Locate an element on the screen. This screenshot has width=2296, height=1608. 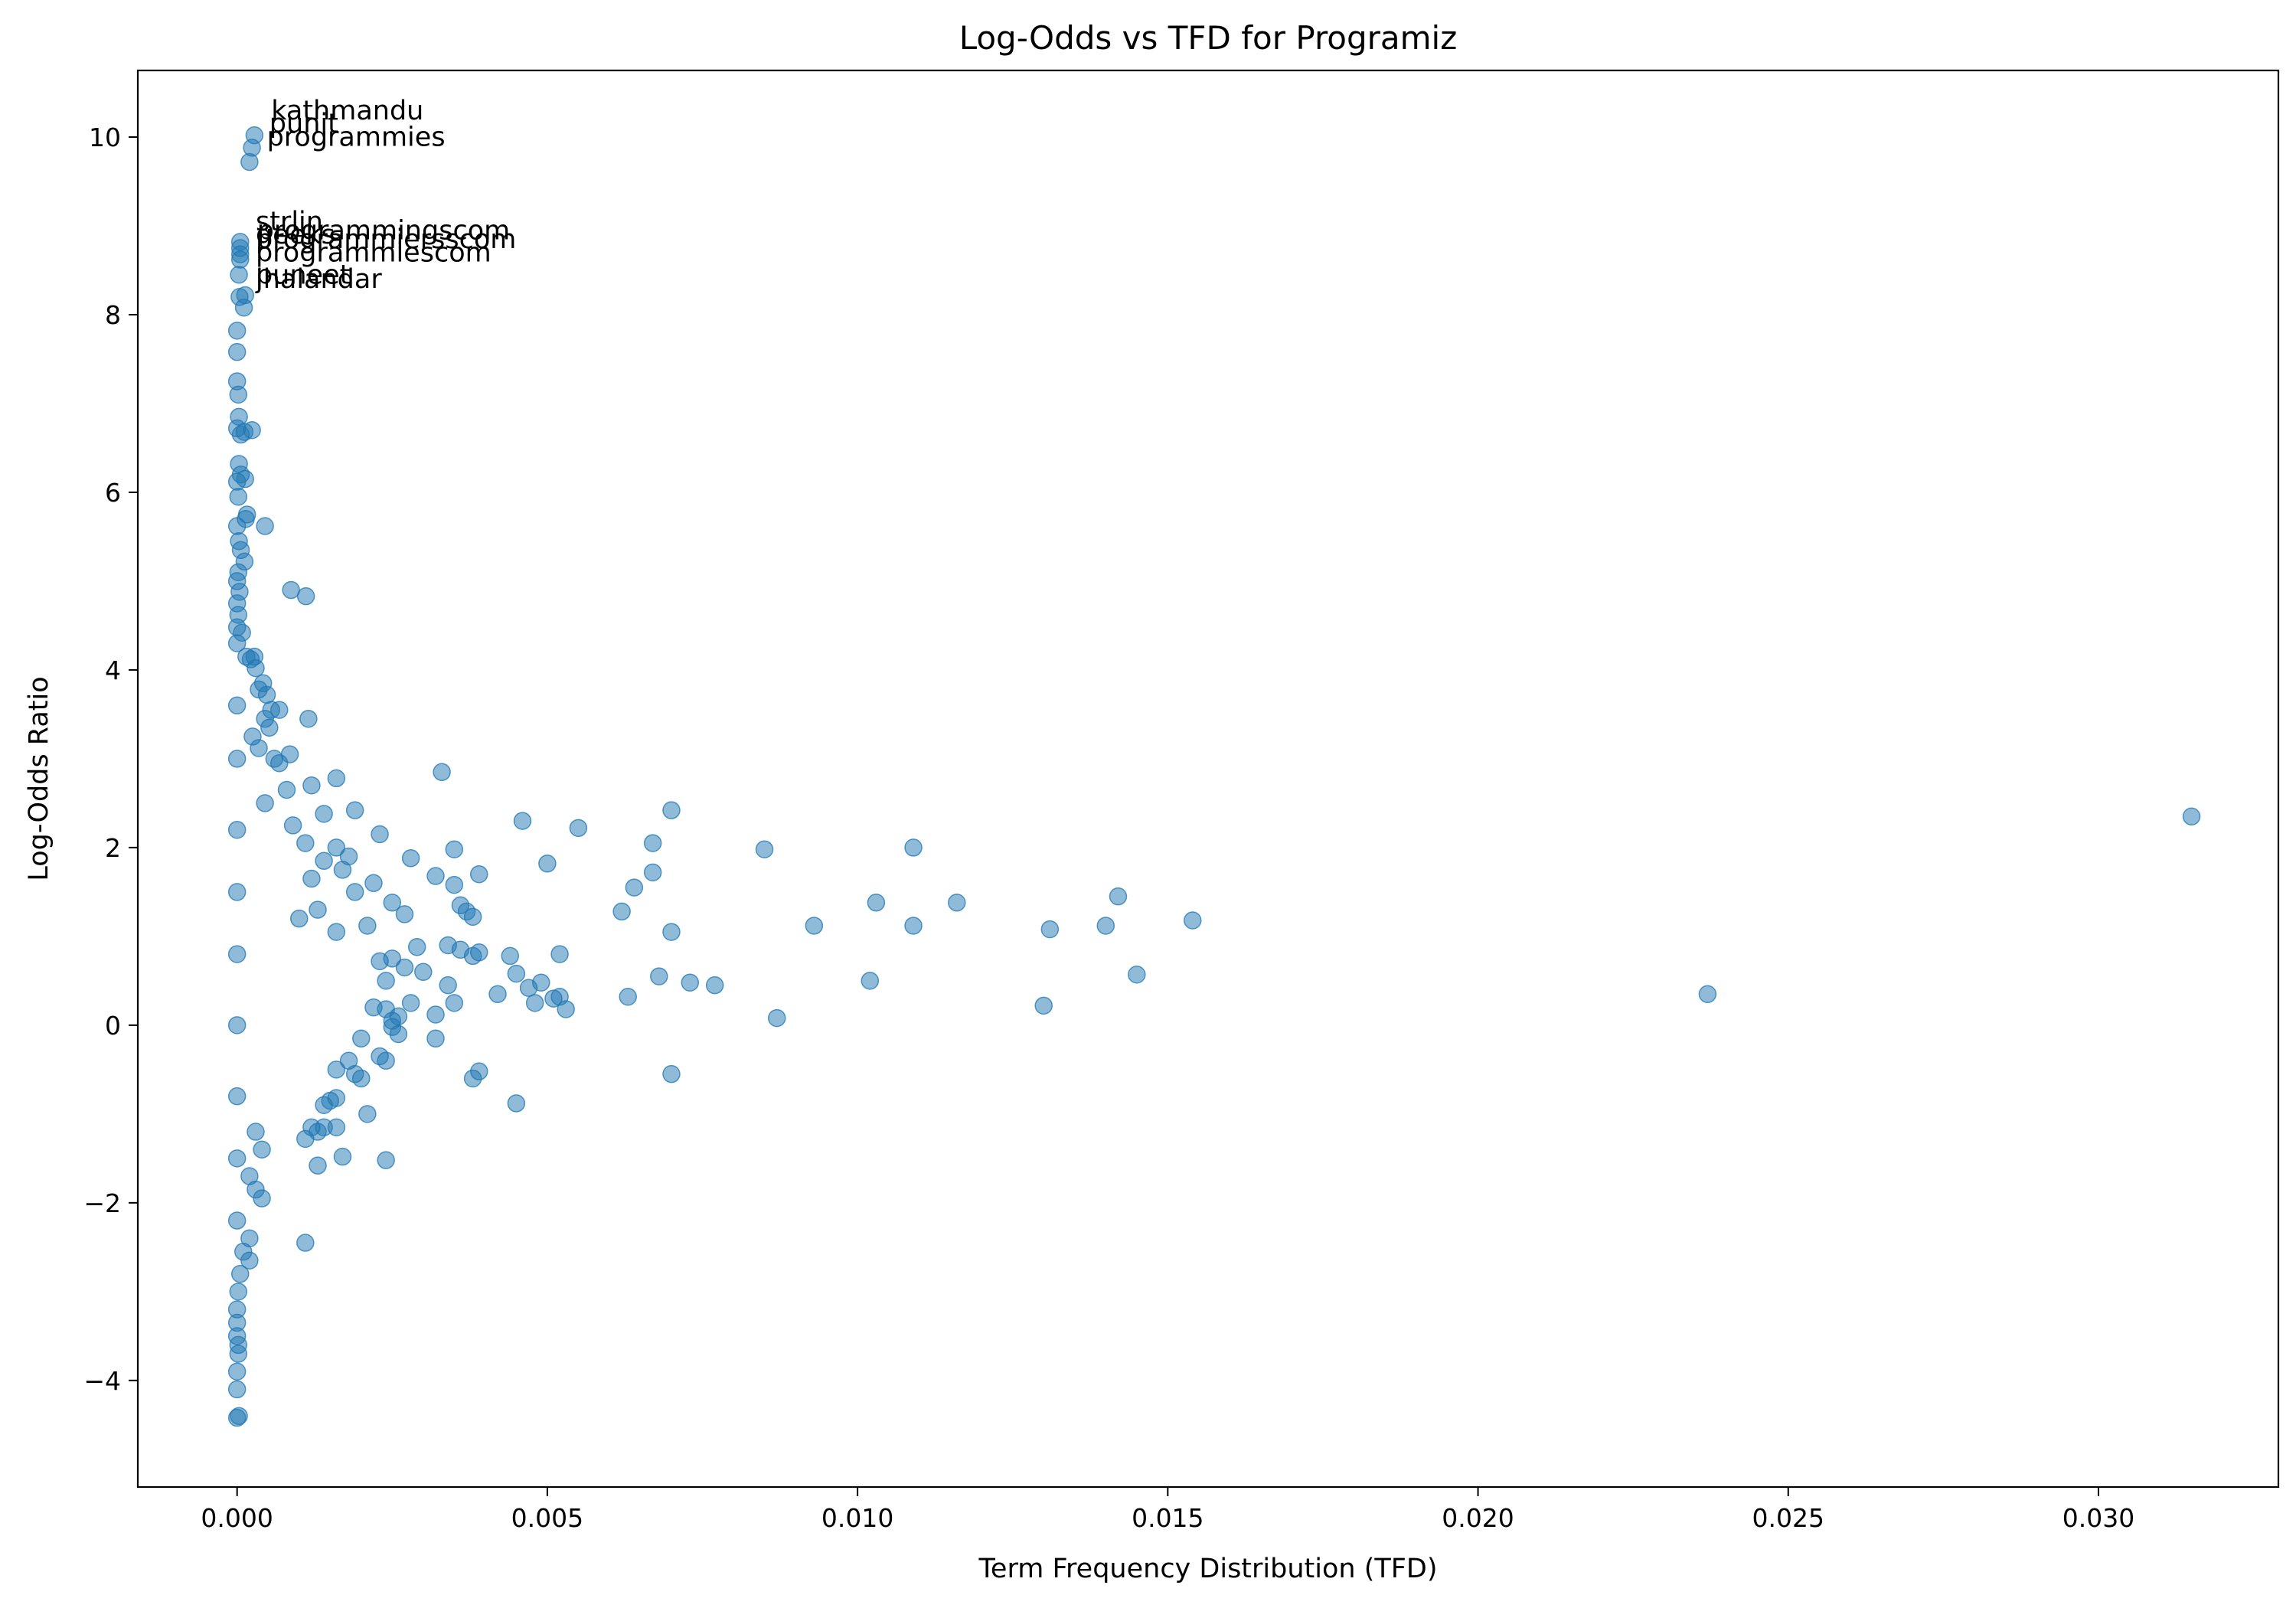
point-annotation: programmiersscom is located at coordinates (386, 239).